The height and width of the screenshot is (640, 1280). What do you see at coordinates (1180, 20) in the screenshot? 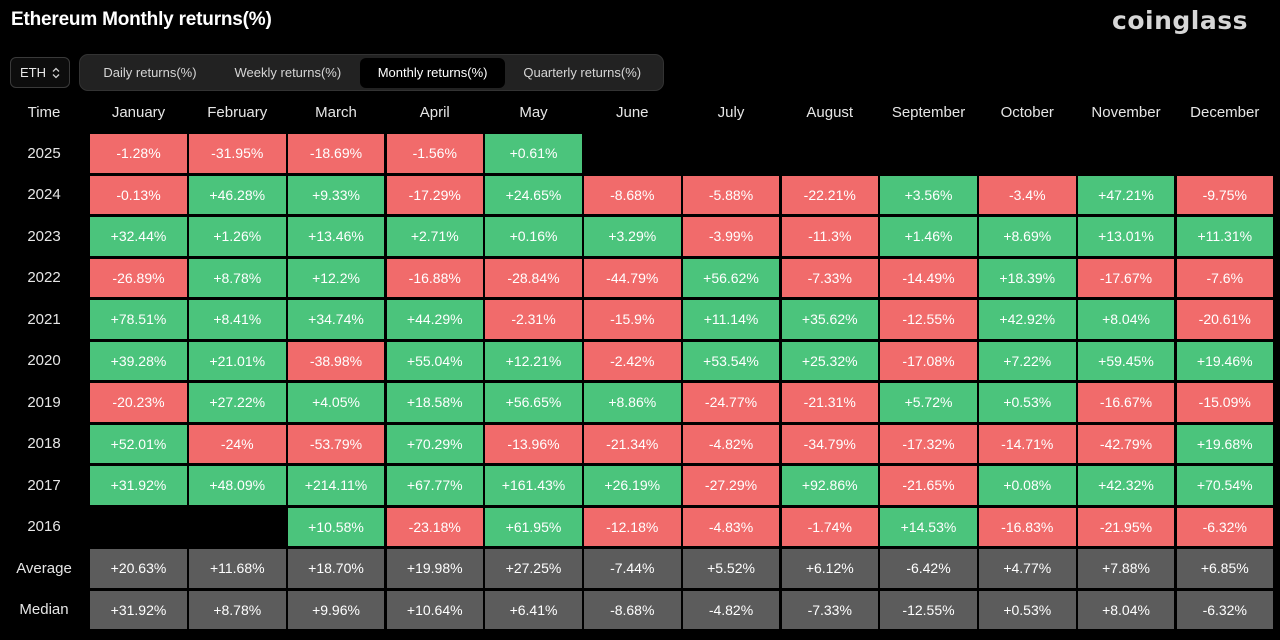
I see `brand-logo: coinglass` at bounding box center [1180, 20].